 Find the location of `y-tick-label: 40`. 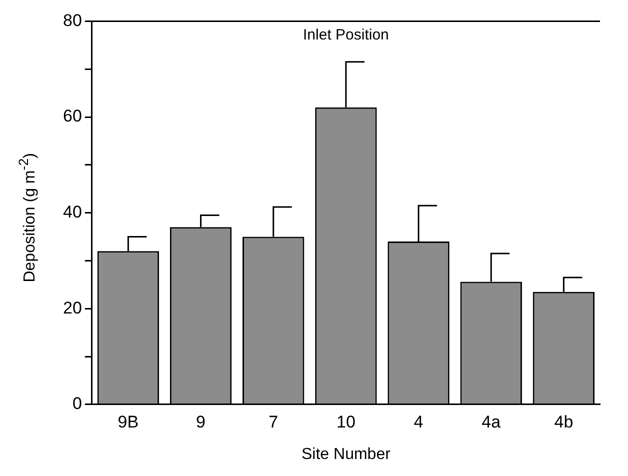

y-tick-label: 40 is located at coordinates (72, 212).